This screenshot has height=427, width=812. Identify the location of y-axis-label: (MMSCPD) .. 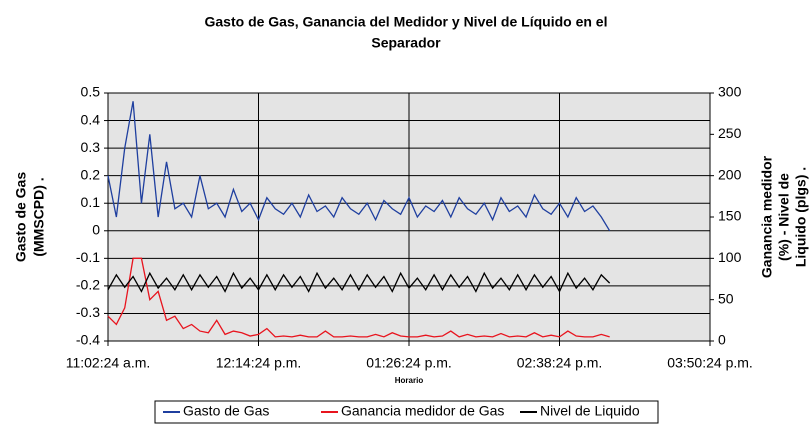
(39, 216).